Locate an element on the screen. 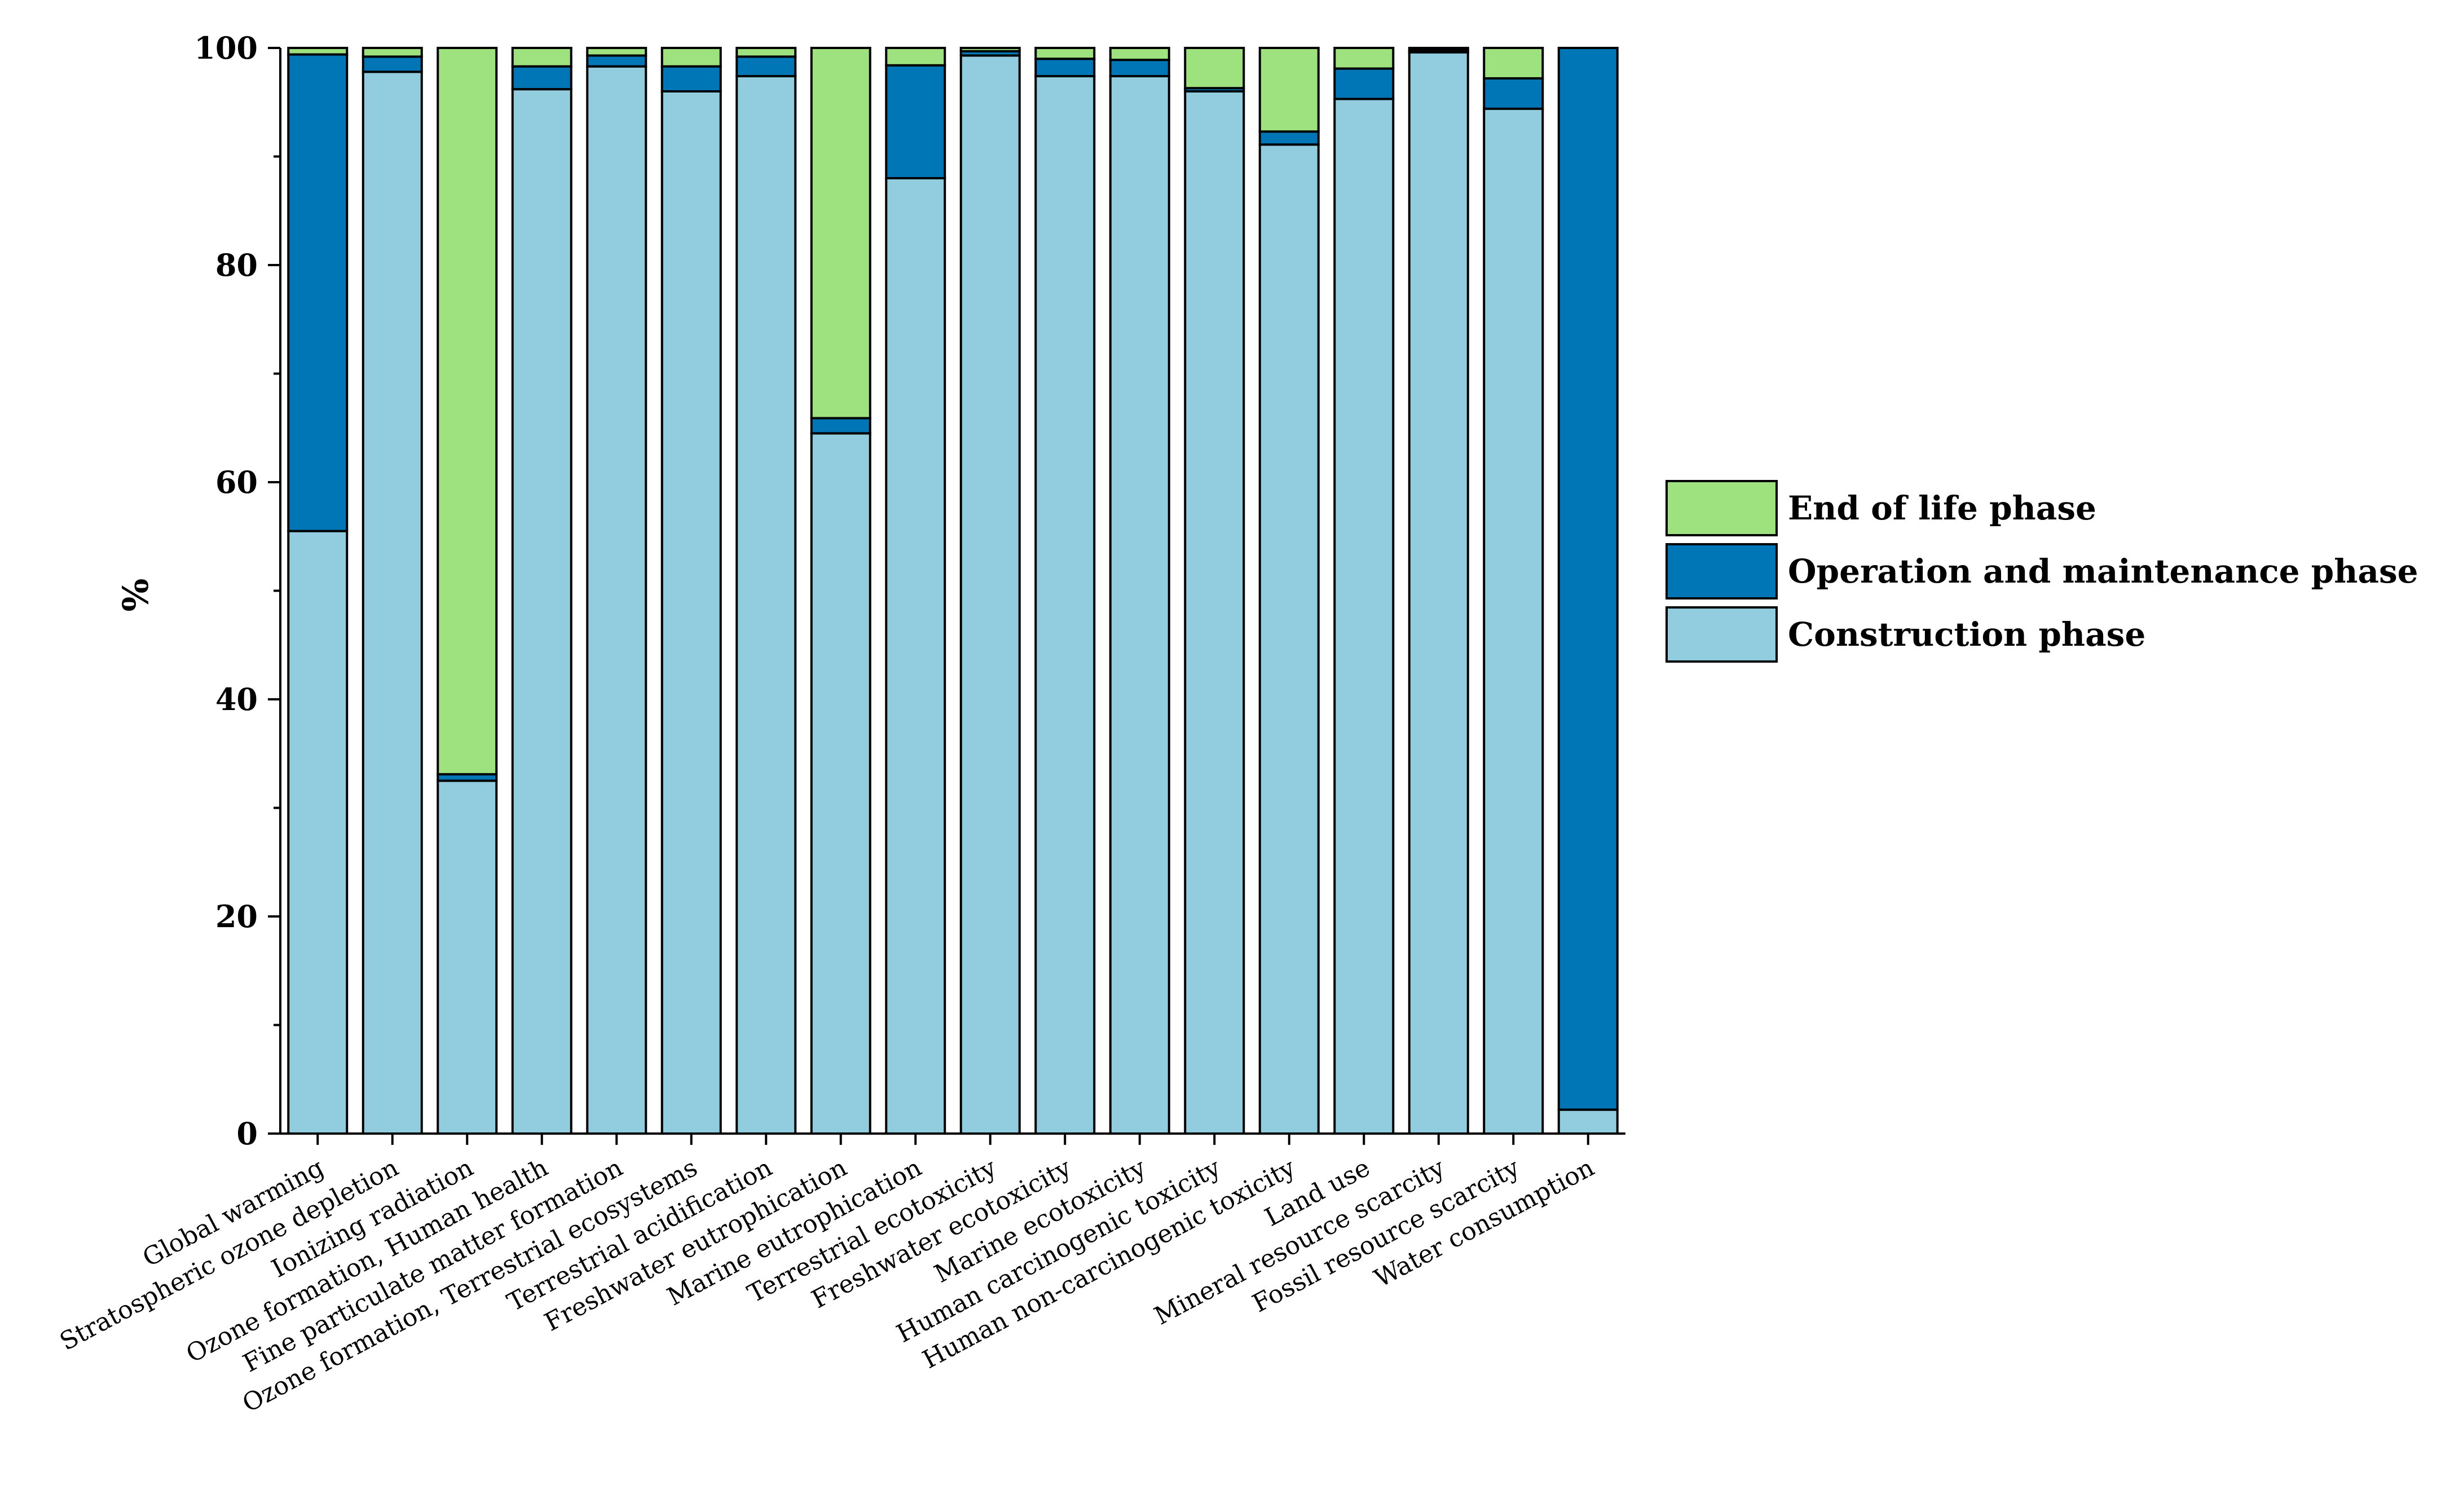  legend-label-end-of-life-phase: End of life phase is located at coordinates (1942, 508).